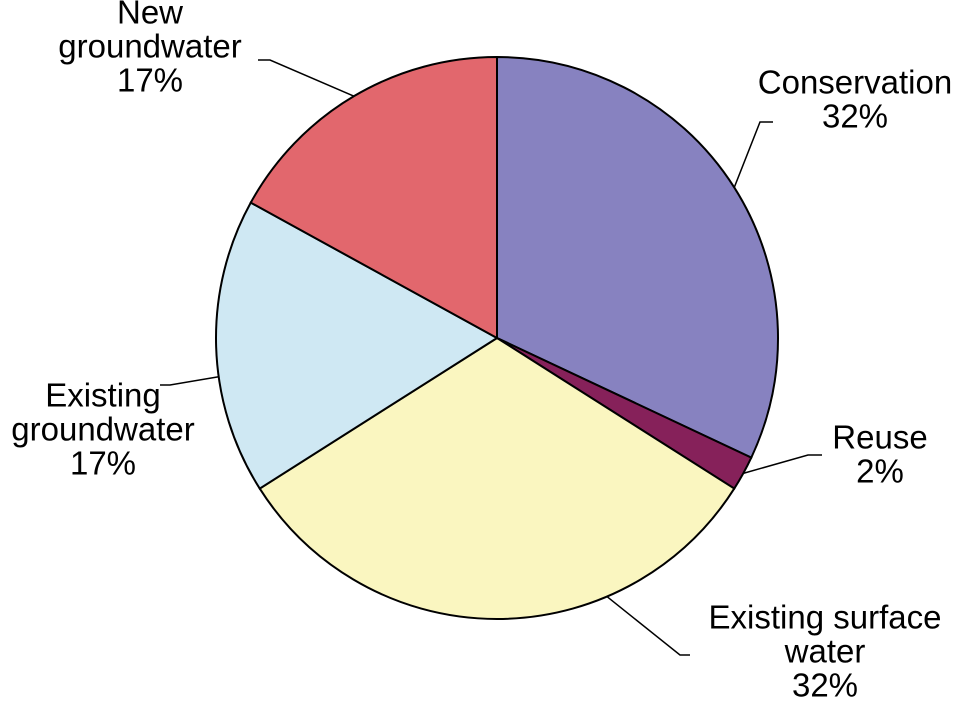 Image resolution: width=963 pixels, height=714 pixels. I want to click on slice-label: Reuse, so click(879, 437).